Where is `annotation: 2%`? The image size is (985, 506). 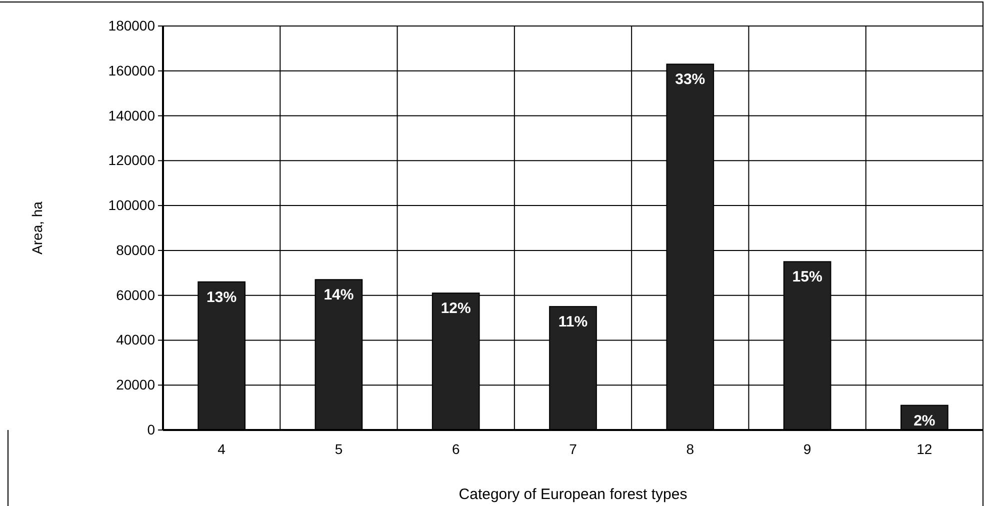 annotation: 2% is located at coordinates (925, 421).